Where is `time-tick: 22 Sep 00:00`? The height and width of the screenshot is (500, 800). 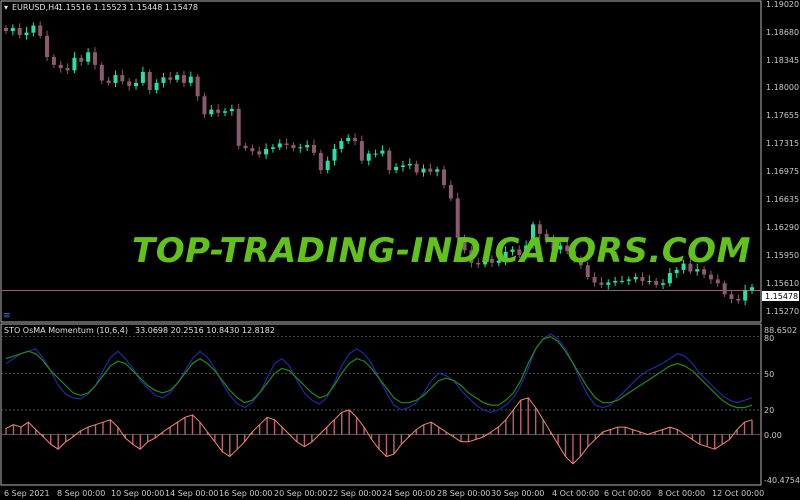 time-tick: 22 Sep 00:00 is located at coordinates (354, 493).